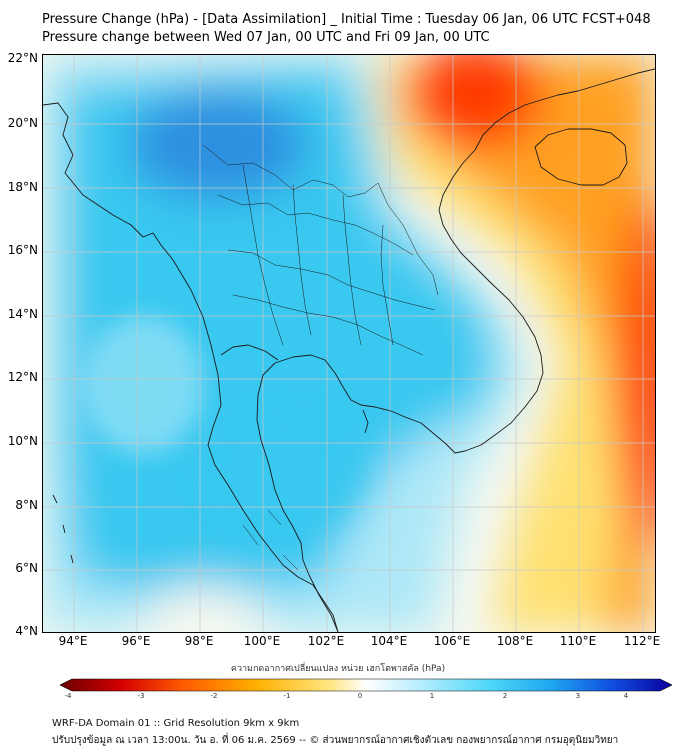 The height and width of the screenshot is (756, 676). Describe the element at coordinates (326, 641) in the screenshot. I see `lon-label: 102°E` at that location.